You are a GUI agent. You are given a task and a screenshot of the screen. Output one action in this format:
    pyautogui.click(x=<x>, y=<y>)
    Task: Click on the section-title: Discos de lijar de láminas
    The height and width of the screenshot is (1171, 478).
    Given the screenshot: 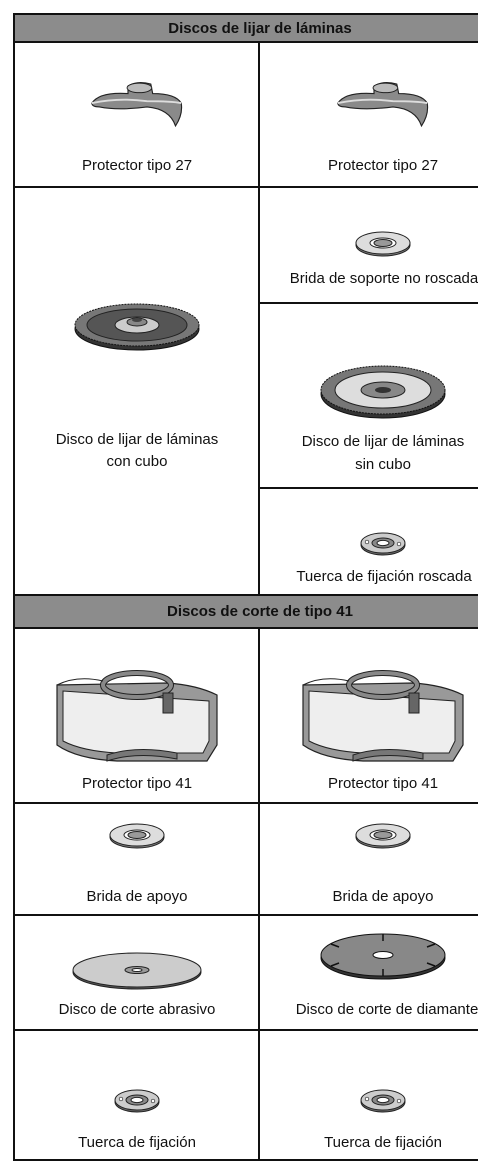 What is the action you would take?
    pyautogui.click(x=259, y=28)
    